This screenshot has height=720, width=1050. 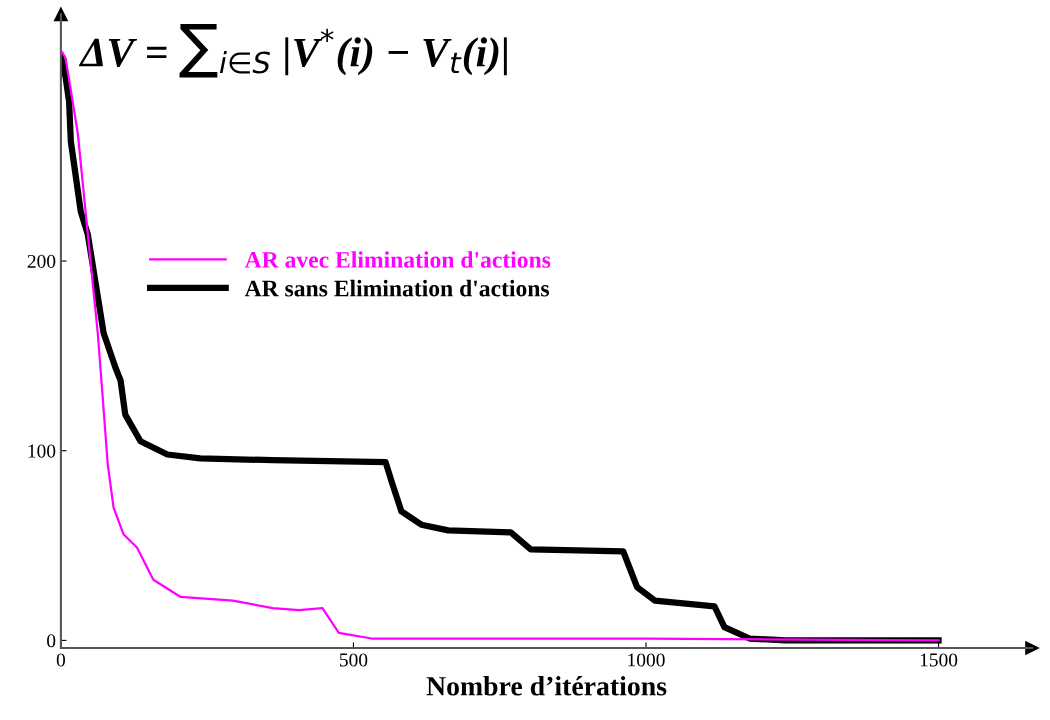 What do you see at coordinates (292, 50) in the screenshot?
I see `annotation: ΔV = ∑$_{i∈S}$ |V$^{*}$(i) − V$_{t}$(i)|` at bounding box center [292, 50].